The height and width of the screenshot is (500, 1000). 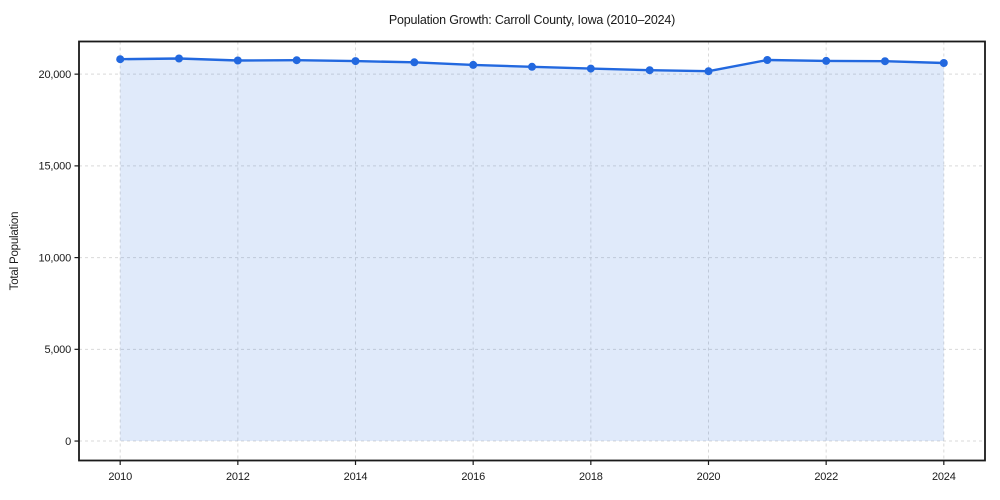 I want to click on data-point-2013, so click(x=296, y=60).